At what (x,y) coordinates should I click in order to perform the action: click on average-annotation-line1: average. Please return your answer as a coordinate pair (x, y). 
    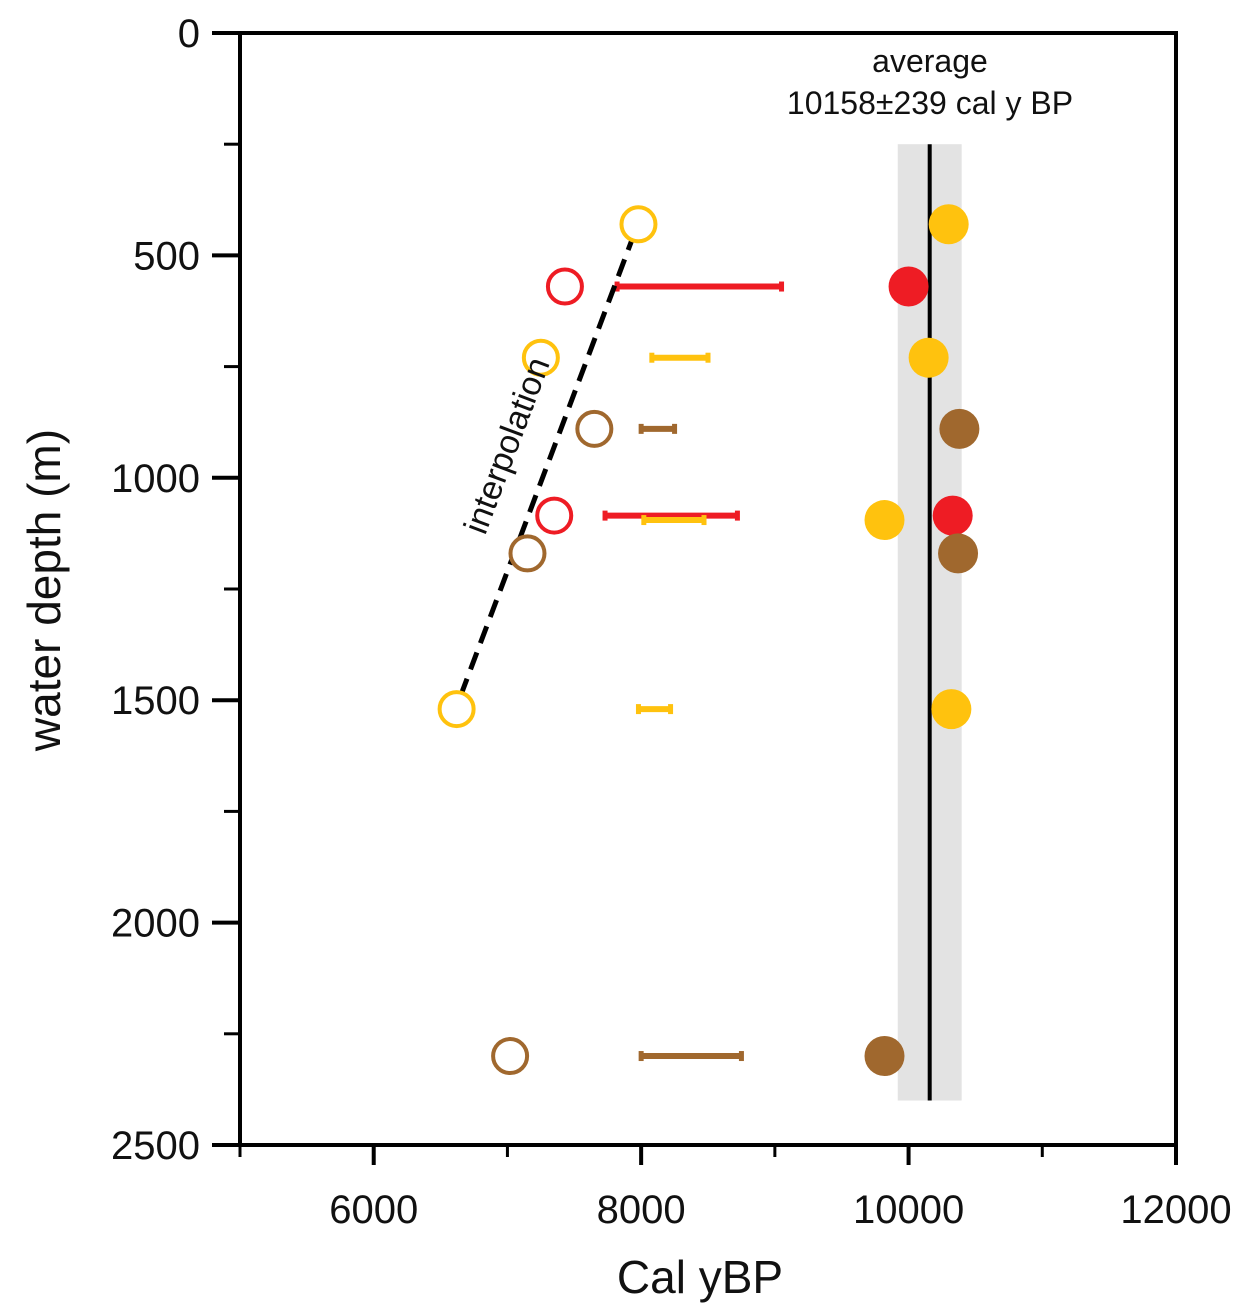
    Looking at the image, I should click on (930, 61).